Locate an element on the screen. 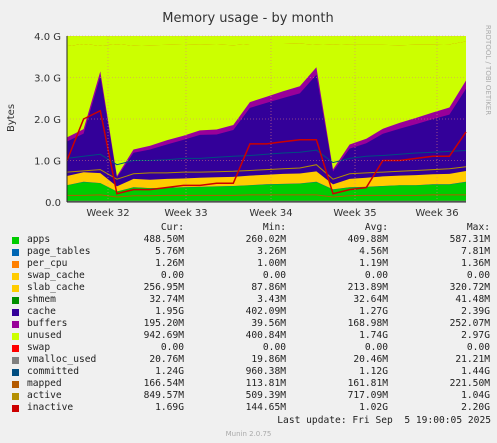 The width and height of the screenshot is (497, 443). legend-series-name: unused is located at coordinates (44, 335).